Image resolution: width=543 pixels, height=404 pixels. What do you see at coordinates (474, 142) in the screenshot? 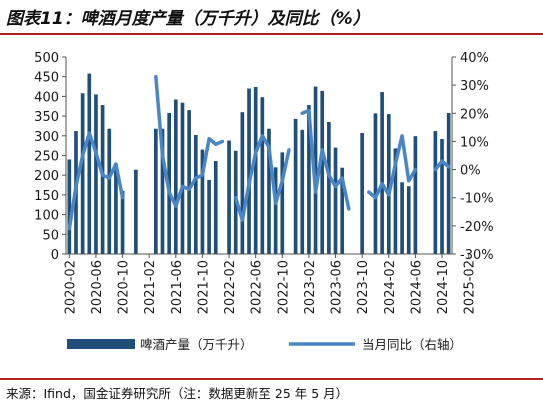
I see `right-tick-label-4: 10%` at bounding box center [474, 142].